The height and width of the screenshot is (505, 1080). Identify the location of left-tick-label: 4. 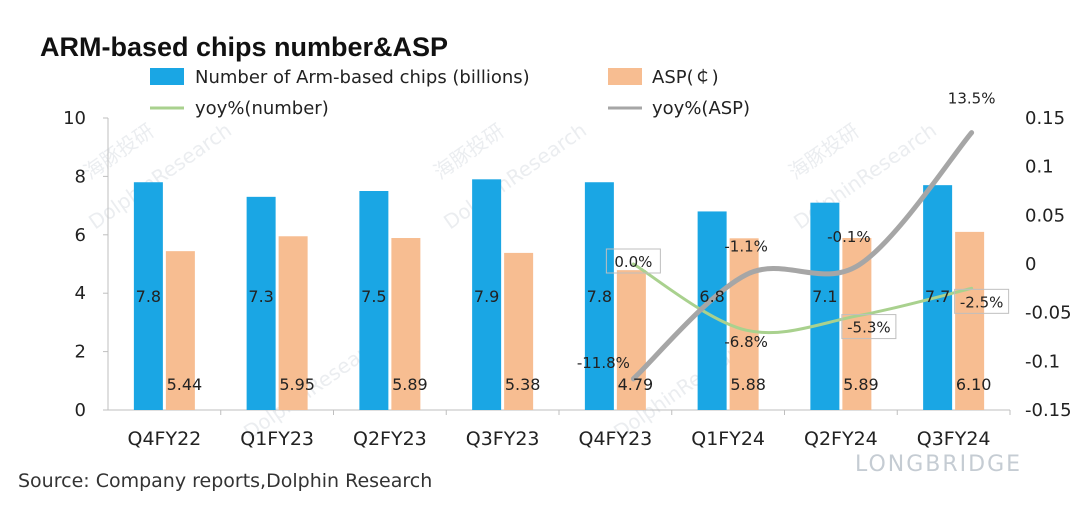
(80, 293).